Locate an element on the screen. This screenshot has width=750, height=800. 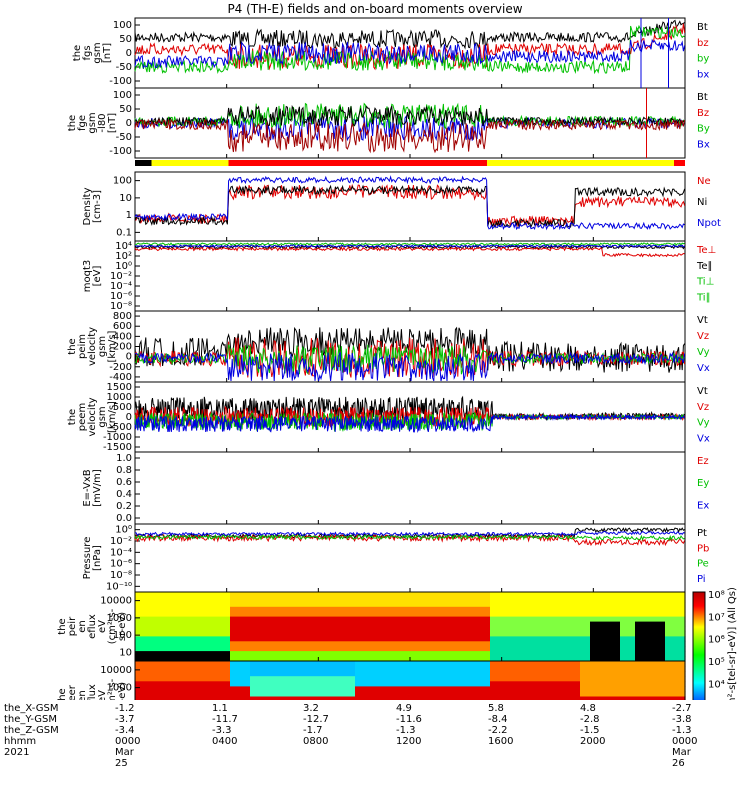
y-axis-label: -l80 is located at coordinates (102, 122).